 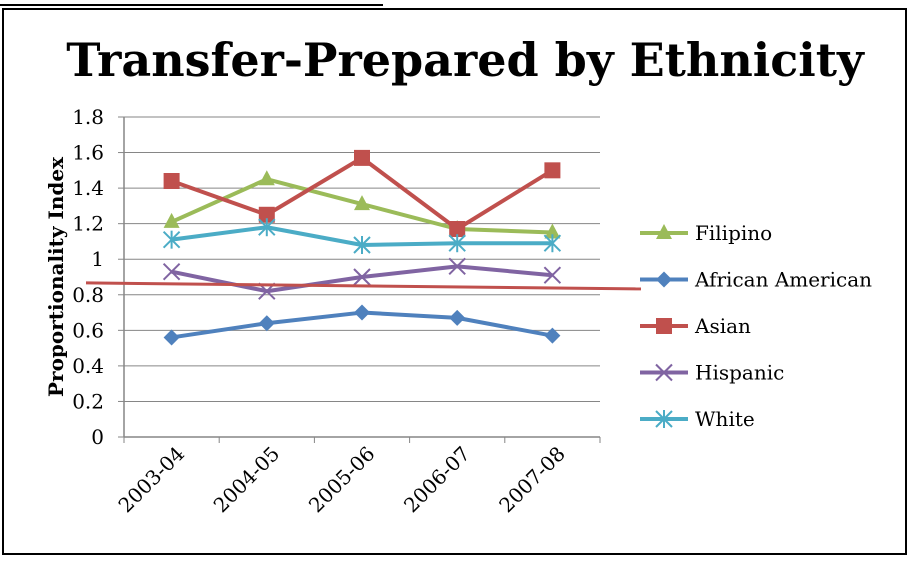 I want to click on chart-title: Transfer-Prepared by Ethnicity, so click(x=465, y=60).